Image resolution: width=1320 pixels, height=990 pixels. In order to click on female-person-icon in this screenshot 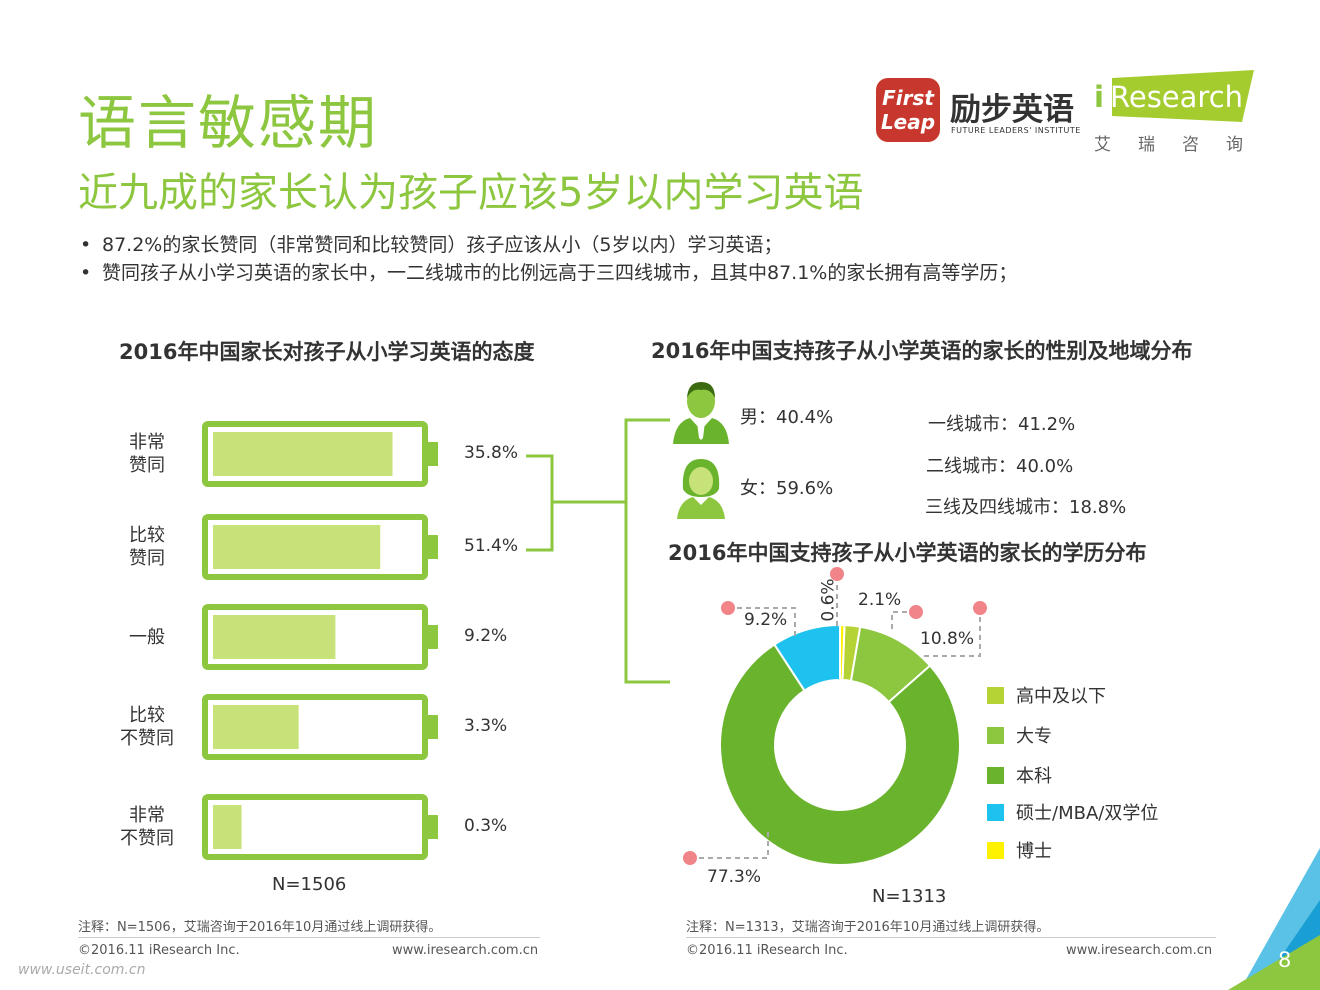, I will do `click(701, 489)`.